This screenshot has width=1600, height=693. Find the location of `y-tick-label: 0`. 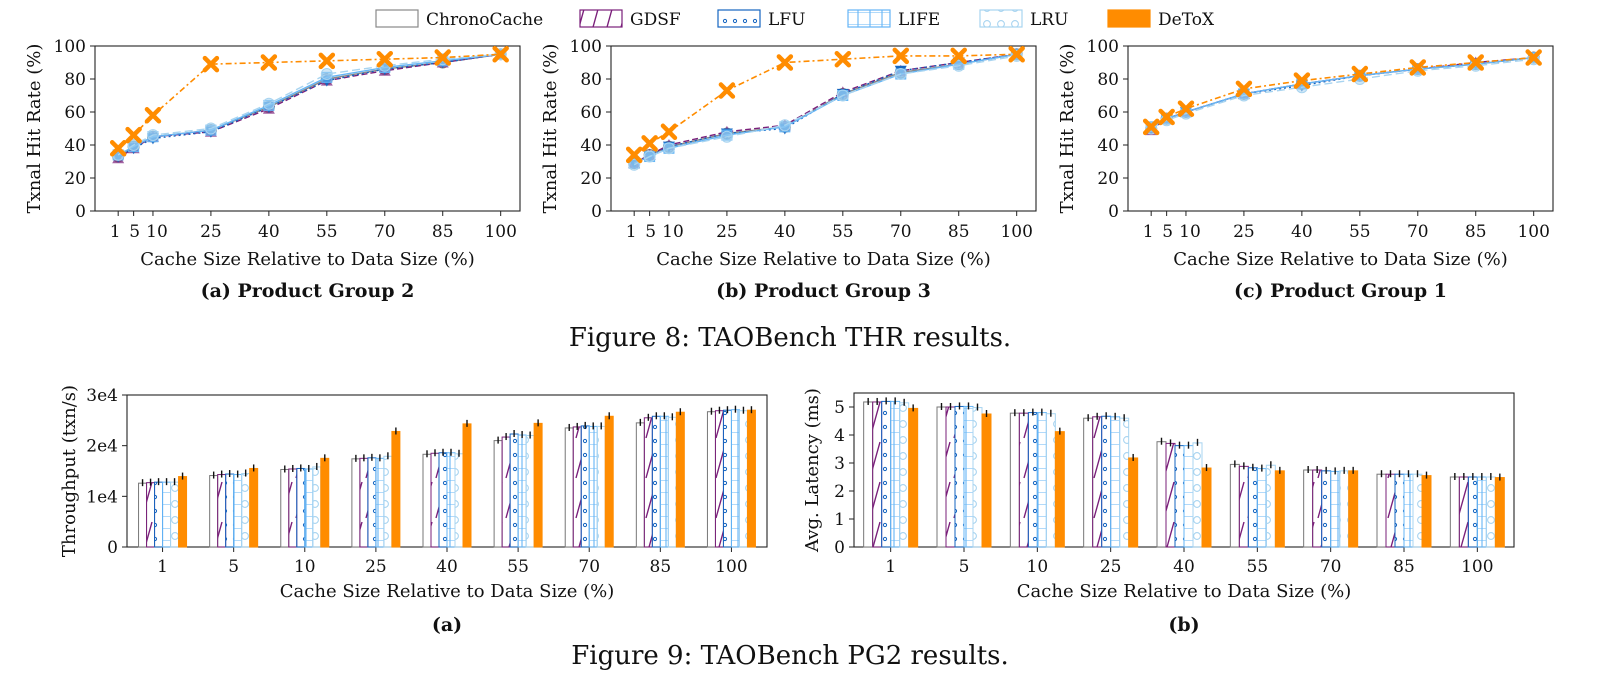

y-tick-label: 0 is located at coordinates (80, 212).